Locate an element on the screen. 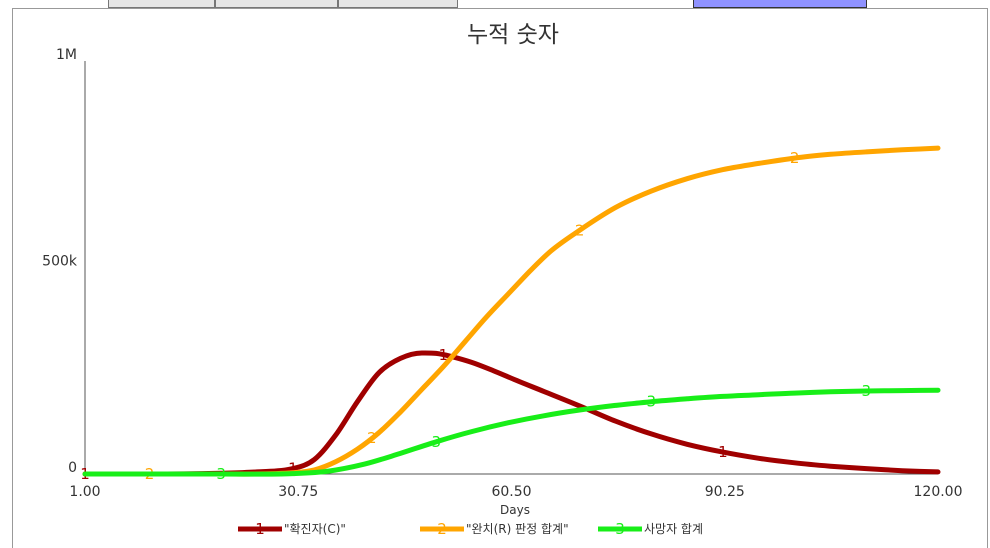  chart-frame-left is located at coordinates (12, 278).